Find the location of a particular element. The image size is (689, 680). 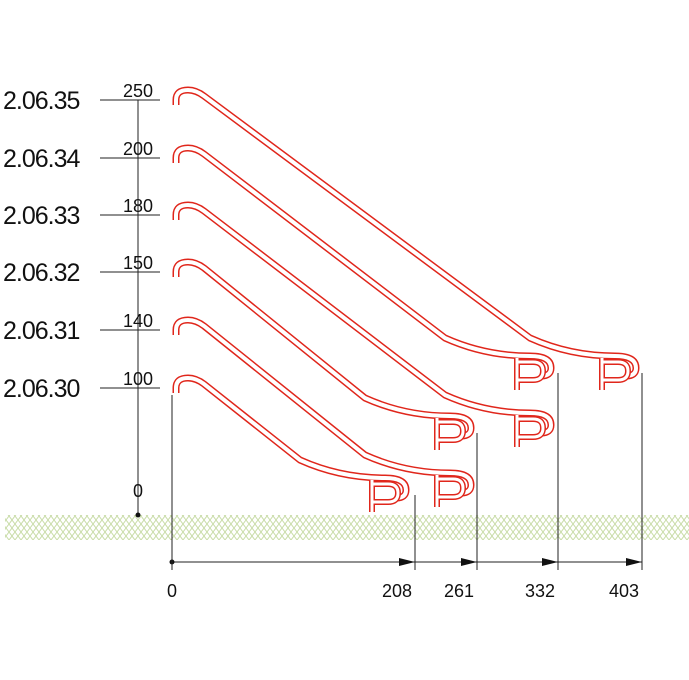

ground-label: 0 is located at coordinates (138, 491).